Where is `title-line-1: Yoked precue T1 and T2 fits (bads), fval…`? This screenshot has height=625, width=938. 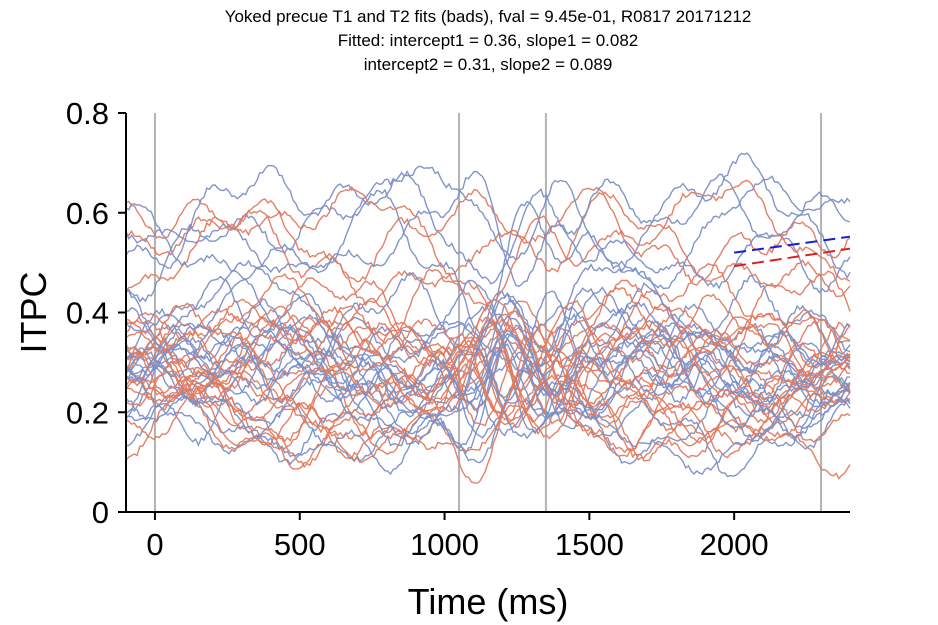 title-line-1: Yoked precue T1 and T2 fits (bads), fval… is located at coordinates (488, 16).